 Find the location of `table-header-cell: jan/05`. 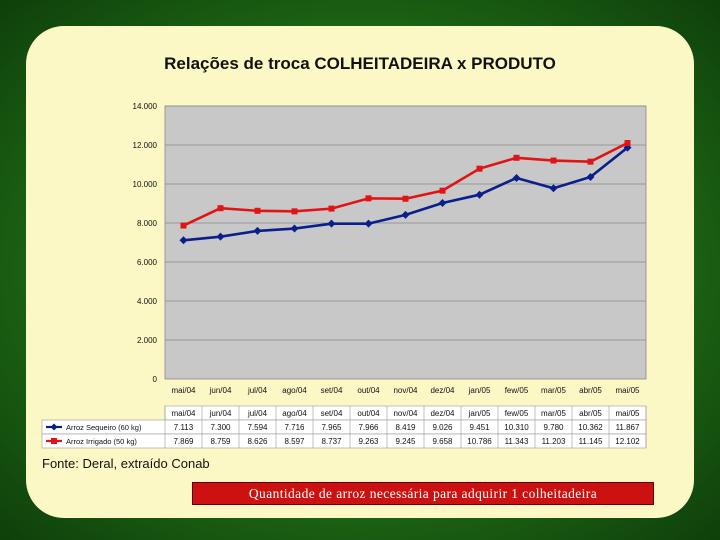

table-header-cell: jan/05 is located at coordinates (479, 413).